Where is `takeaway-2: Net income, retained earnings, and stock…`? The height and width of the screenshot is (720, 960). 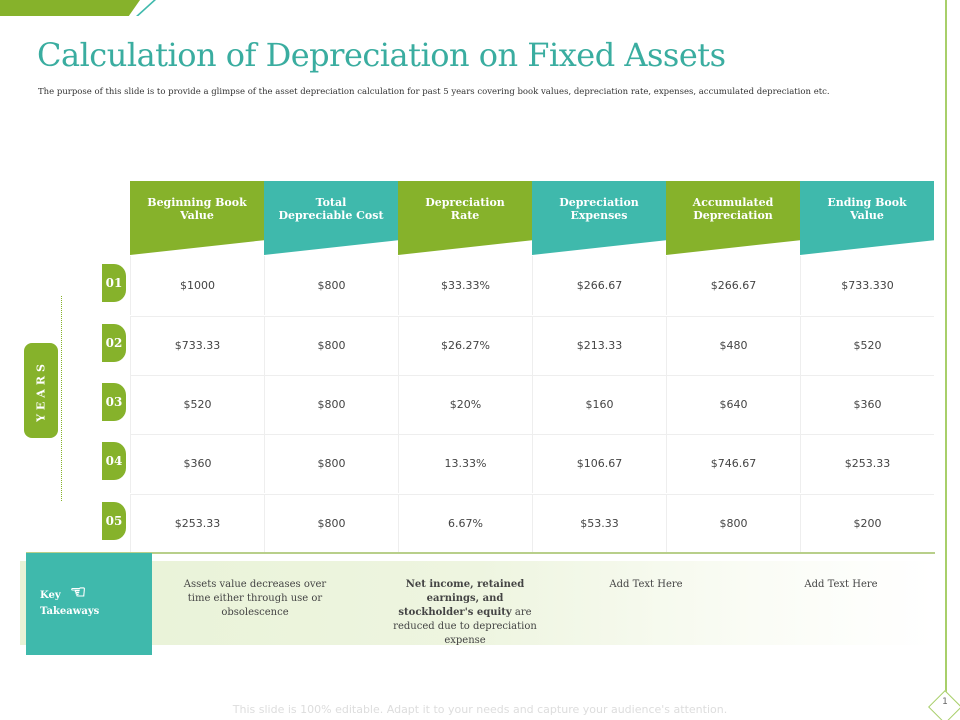
takeaway-2: Net income, retained earnings, and stock… is located at coordinates (465, 613).